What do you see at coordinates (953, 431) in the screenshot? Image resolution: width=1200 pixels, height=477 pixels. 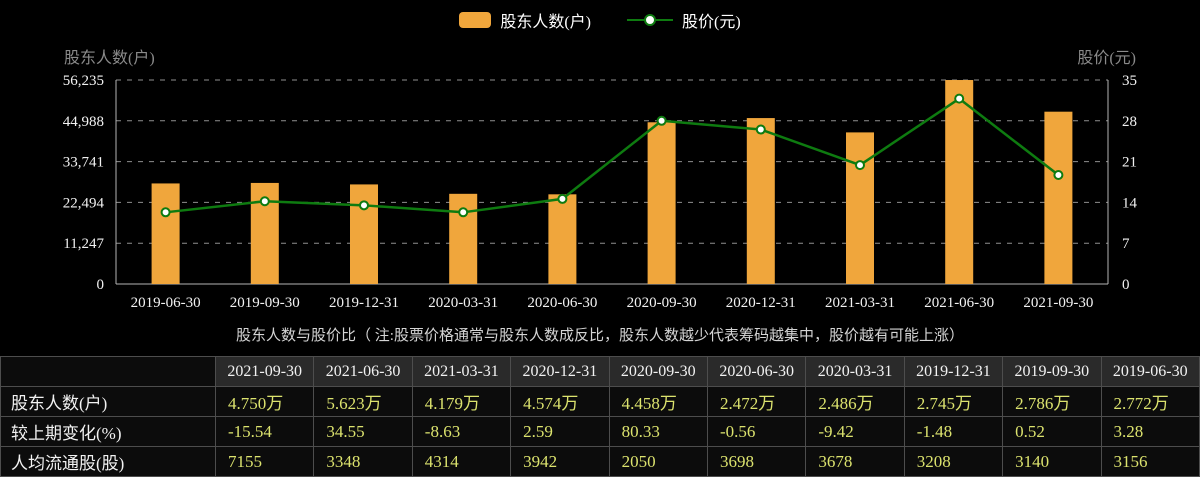 I see `table-cell-value: -1.48` at bounding box center [953, 431].